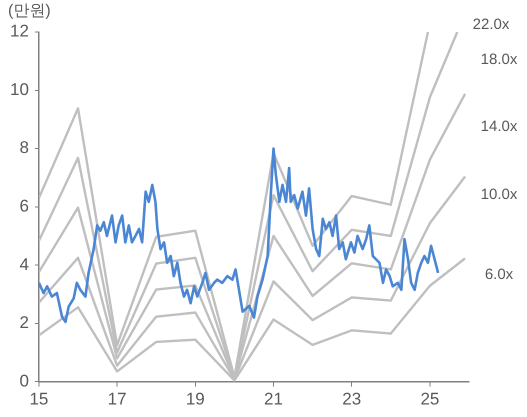  What do you see at coordinates (273, 398) in the screenshot?
I see `x-tick-label: 21` at bounding box center [273, 398].